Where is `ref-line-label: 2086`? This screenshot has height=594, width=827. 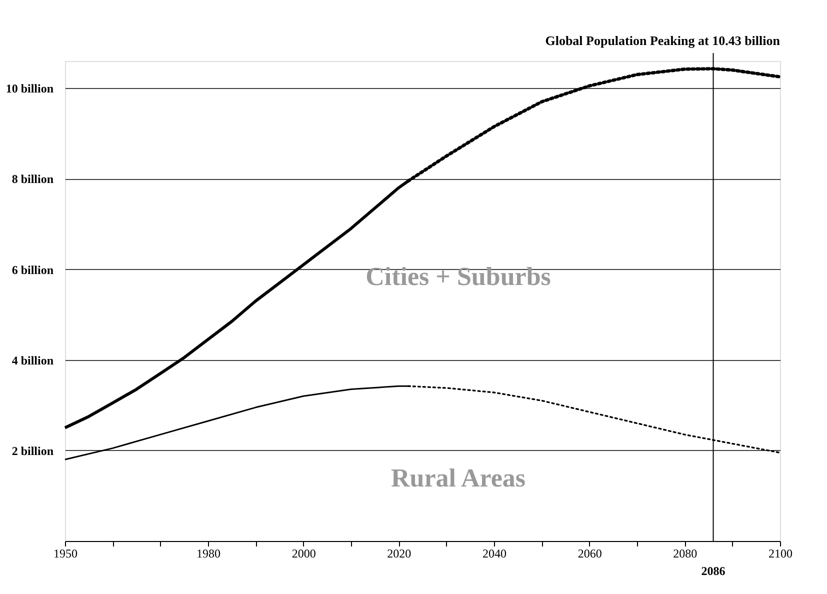
ref-line-label: 2086 is located at coordinates (713, 571).